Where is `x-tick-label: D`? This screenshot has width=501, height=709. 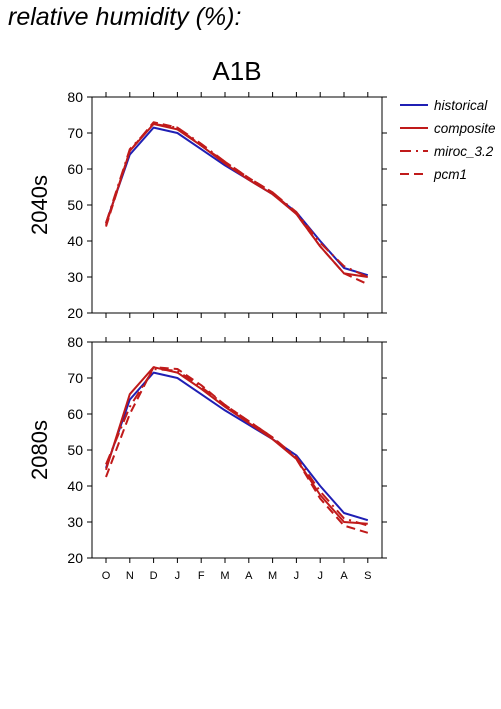
x-tick-label: D is located at coordinates (154, 576).